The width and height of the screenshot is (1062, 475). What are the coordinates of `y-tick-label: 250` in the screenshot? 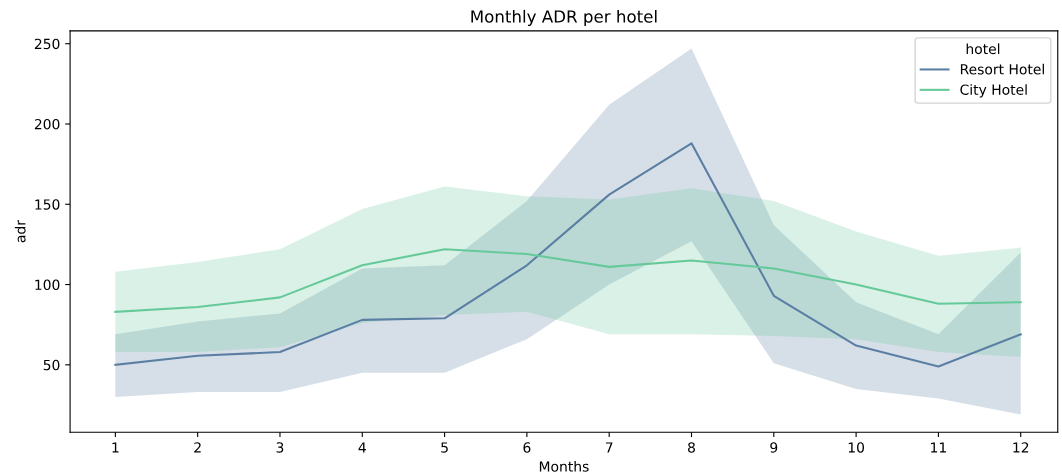 It's located at (47, 44).